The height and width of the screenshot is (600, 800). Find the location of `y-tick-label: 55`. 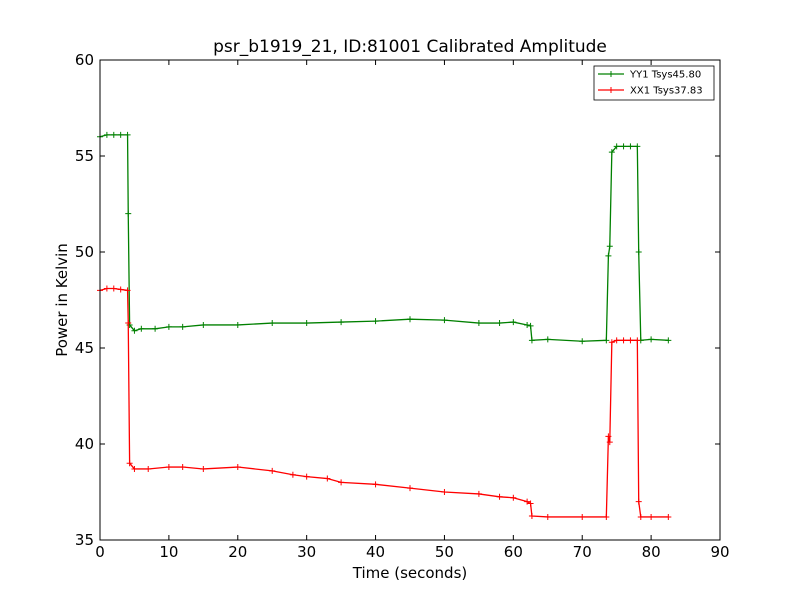

y-tick-label: 55 is located at coordinates (84, 156).